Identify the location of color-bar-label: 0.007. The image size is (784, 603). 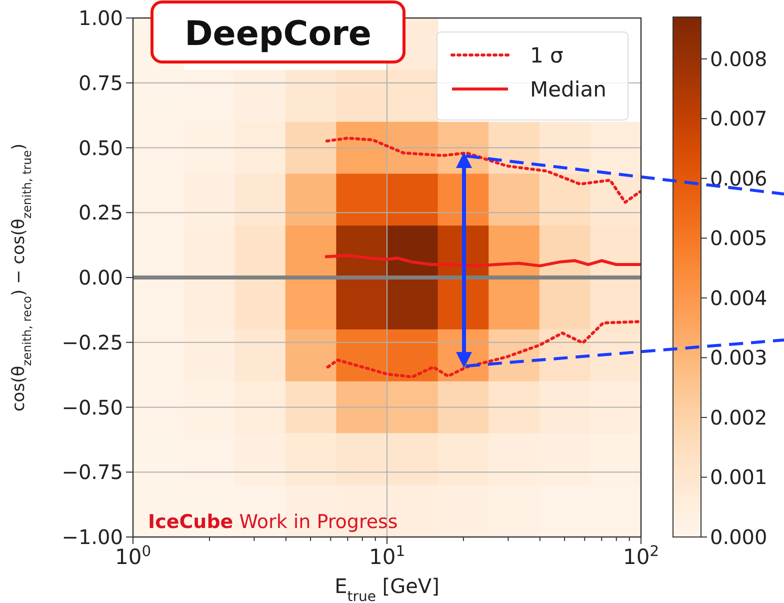
(739, 118).